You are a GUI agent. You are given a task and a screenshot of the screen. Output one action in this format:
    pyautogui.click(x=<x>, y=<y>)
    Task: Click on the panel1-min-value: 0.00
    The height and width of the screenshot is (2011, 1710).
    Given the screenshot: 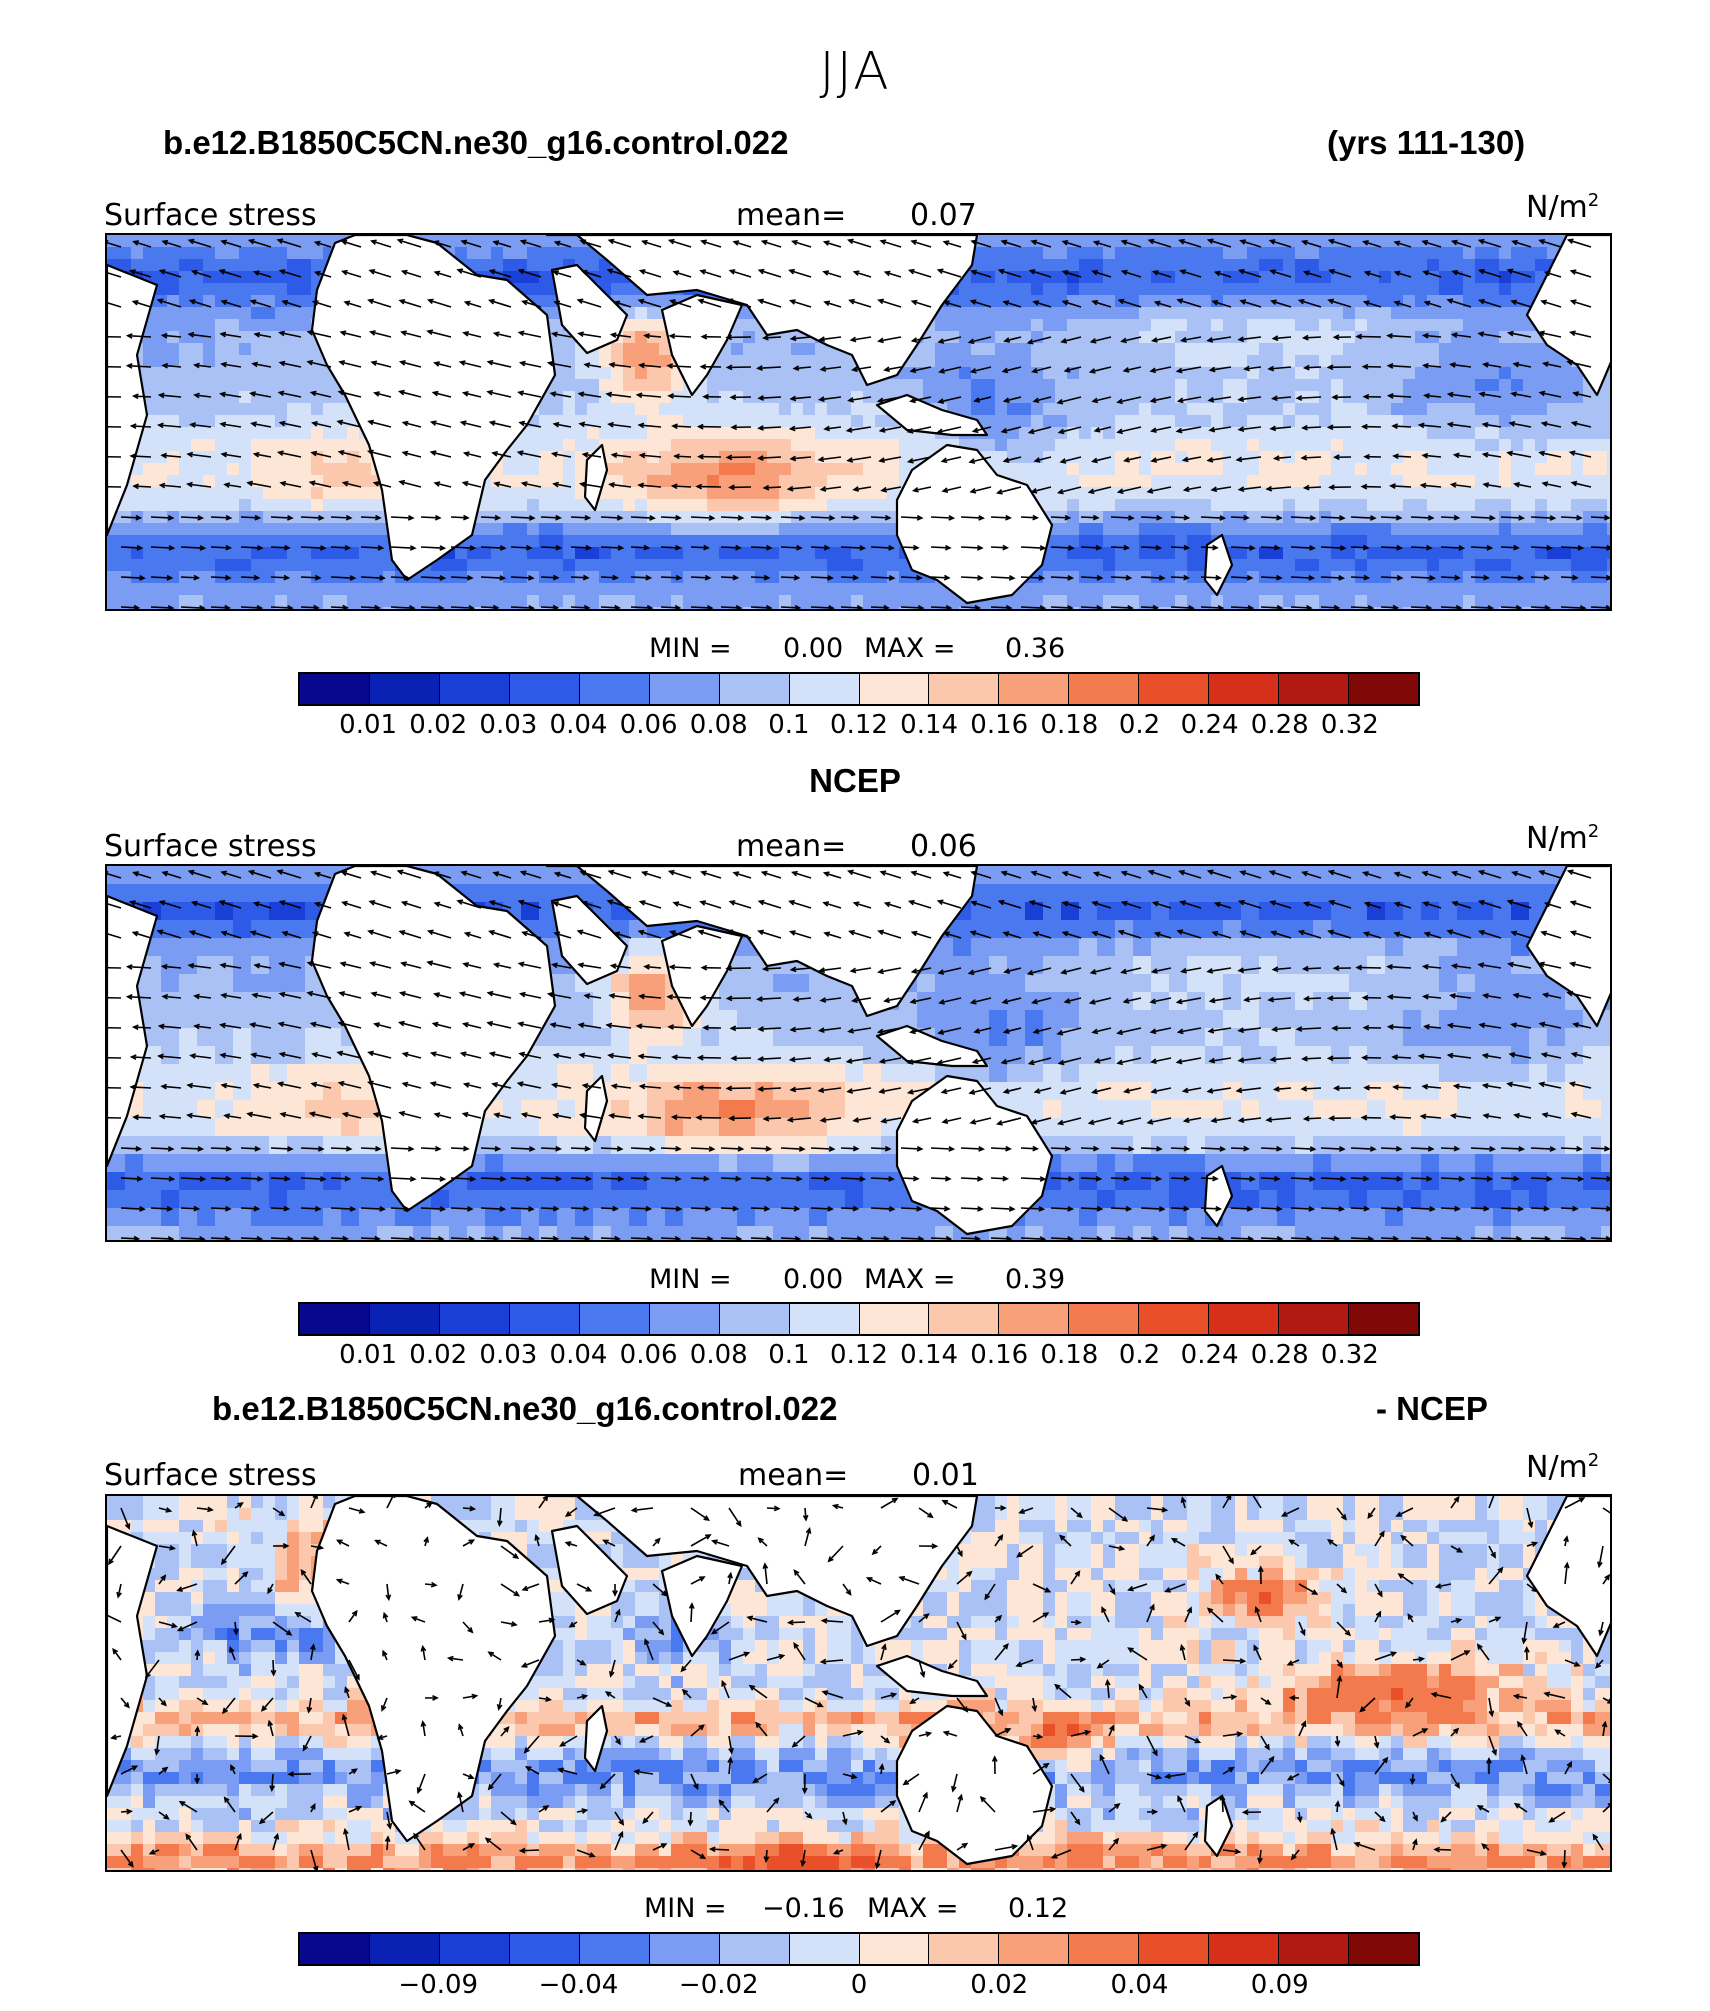 What is the action you would take?
    pyautogui.click(x=813, y=648)
    